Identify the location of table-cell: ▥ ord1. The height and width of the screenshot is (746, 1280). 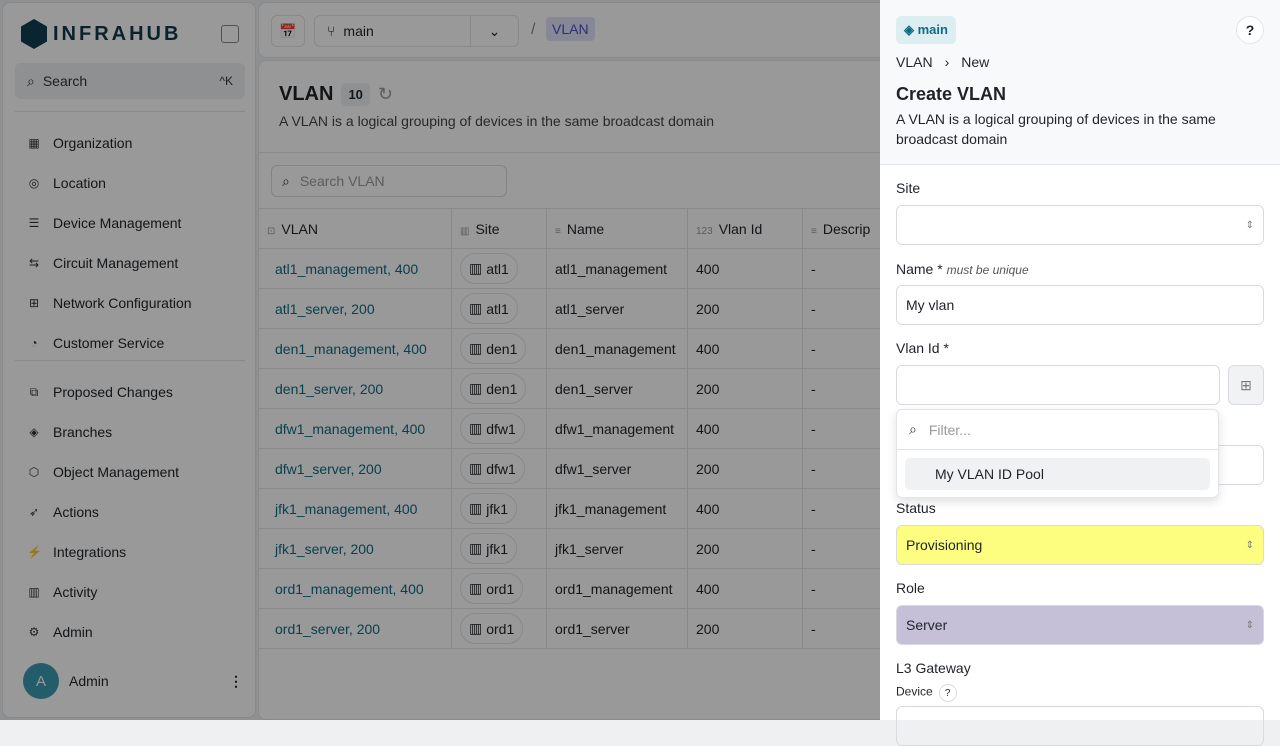
(499, 628).